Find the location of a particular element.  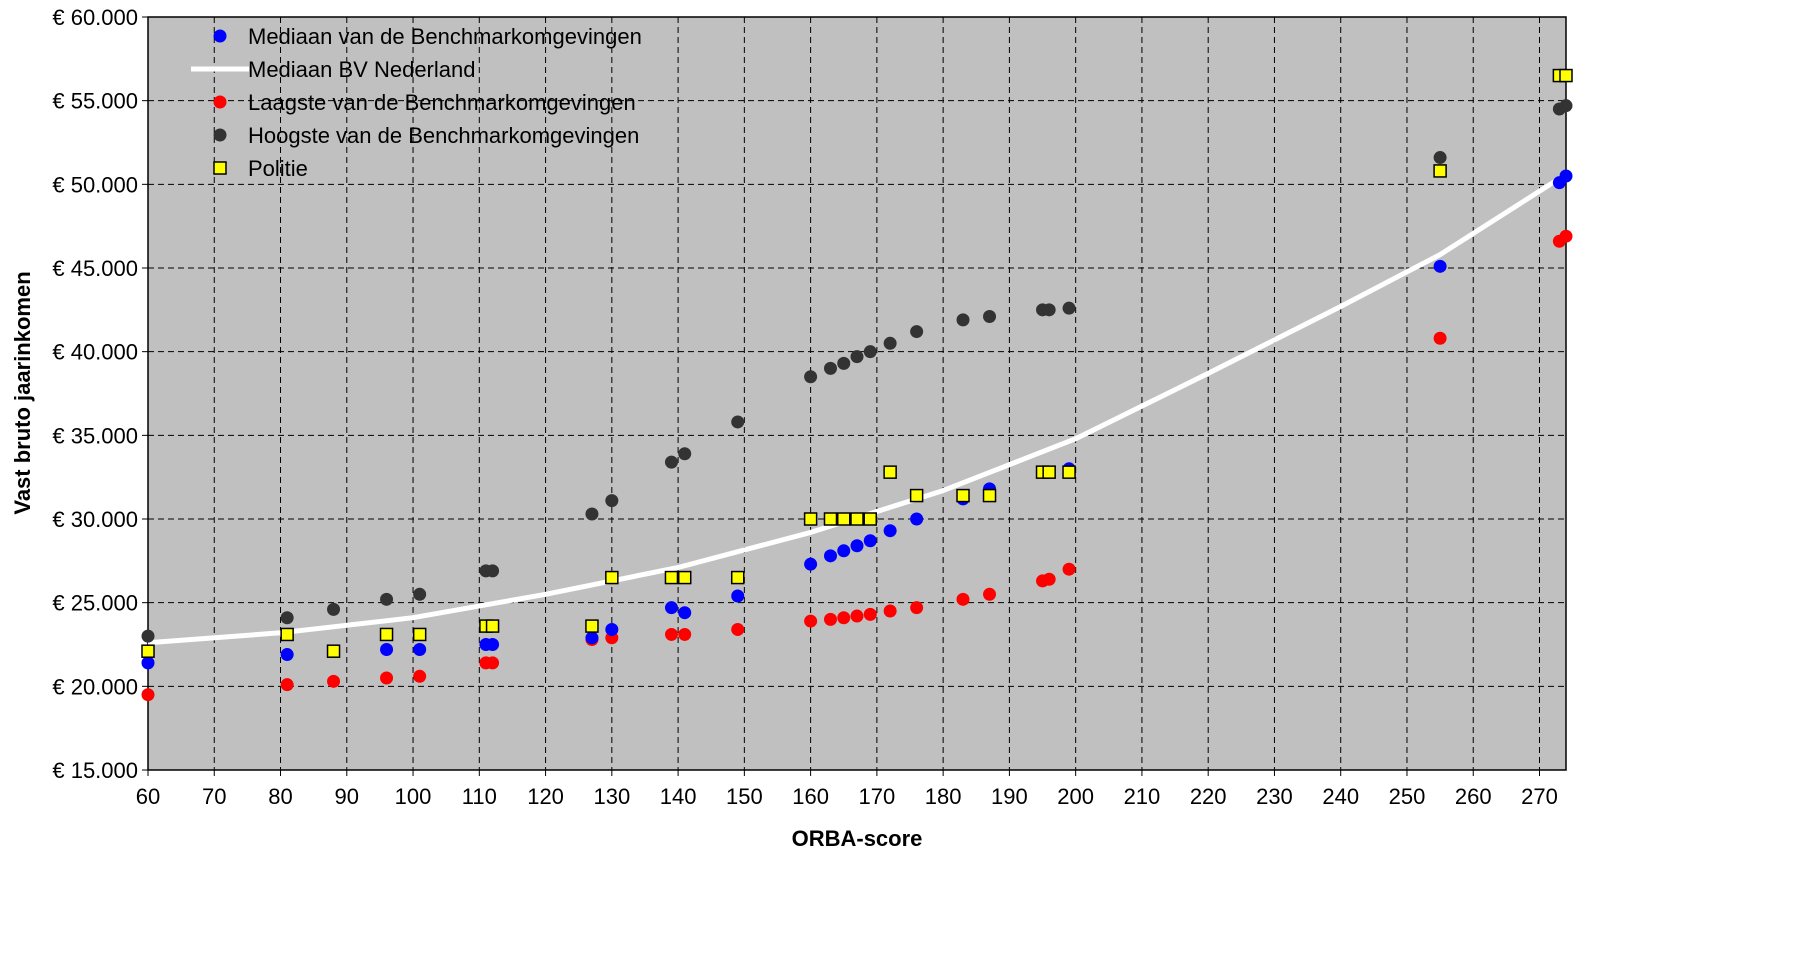

x-axis-title: ORBA-score is located at coordinates (857, 838).